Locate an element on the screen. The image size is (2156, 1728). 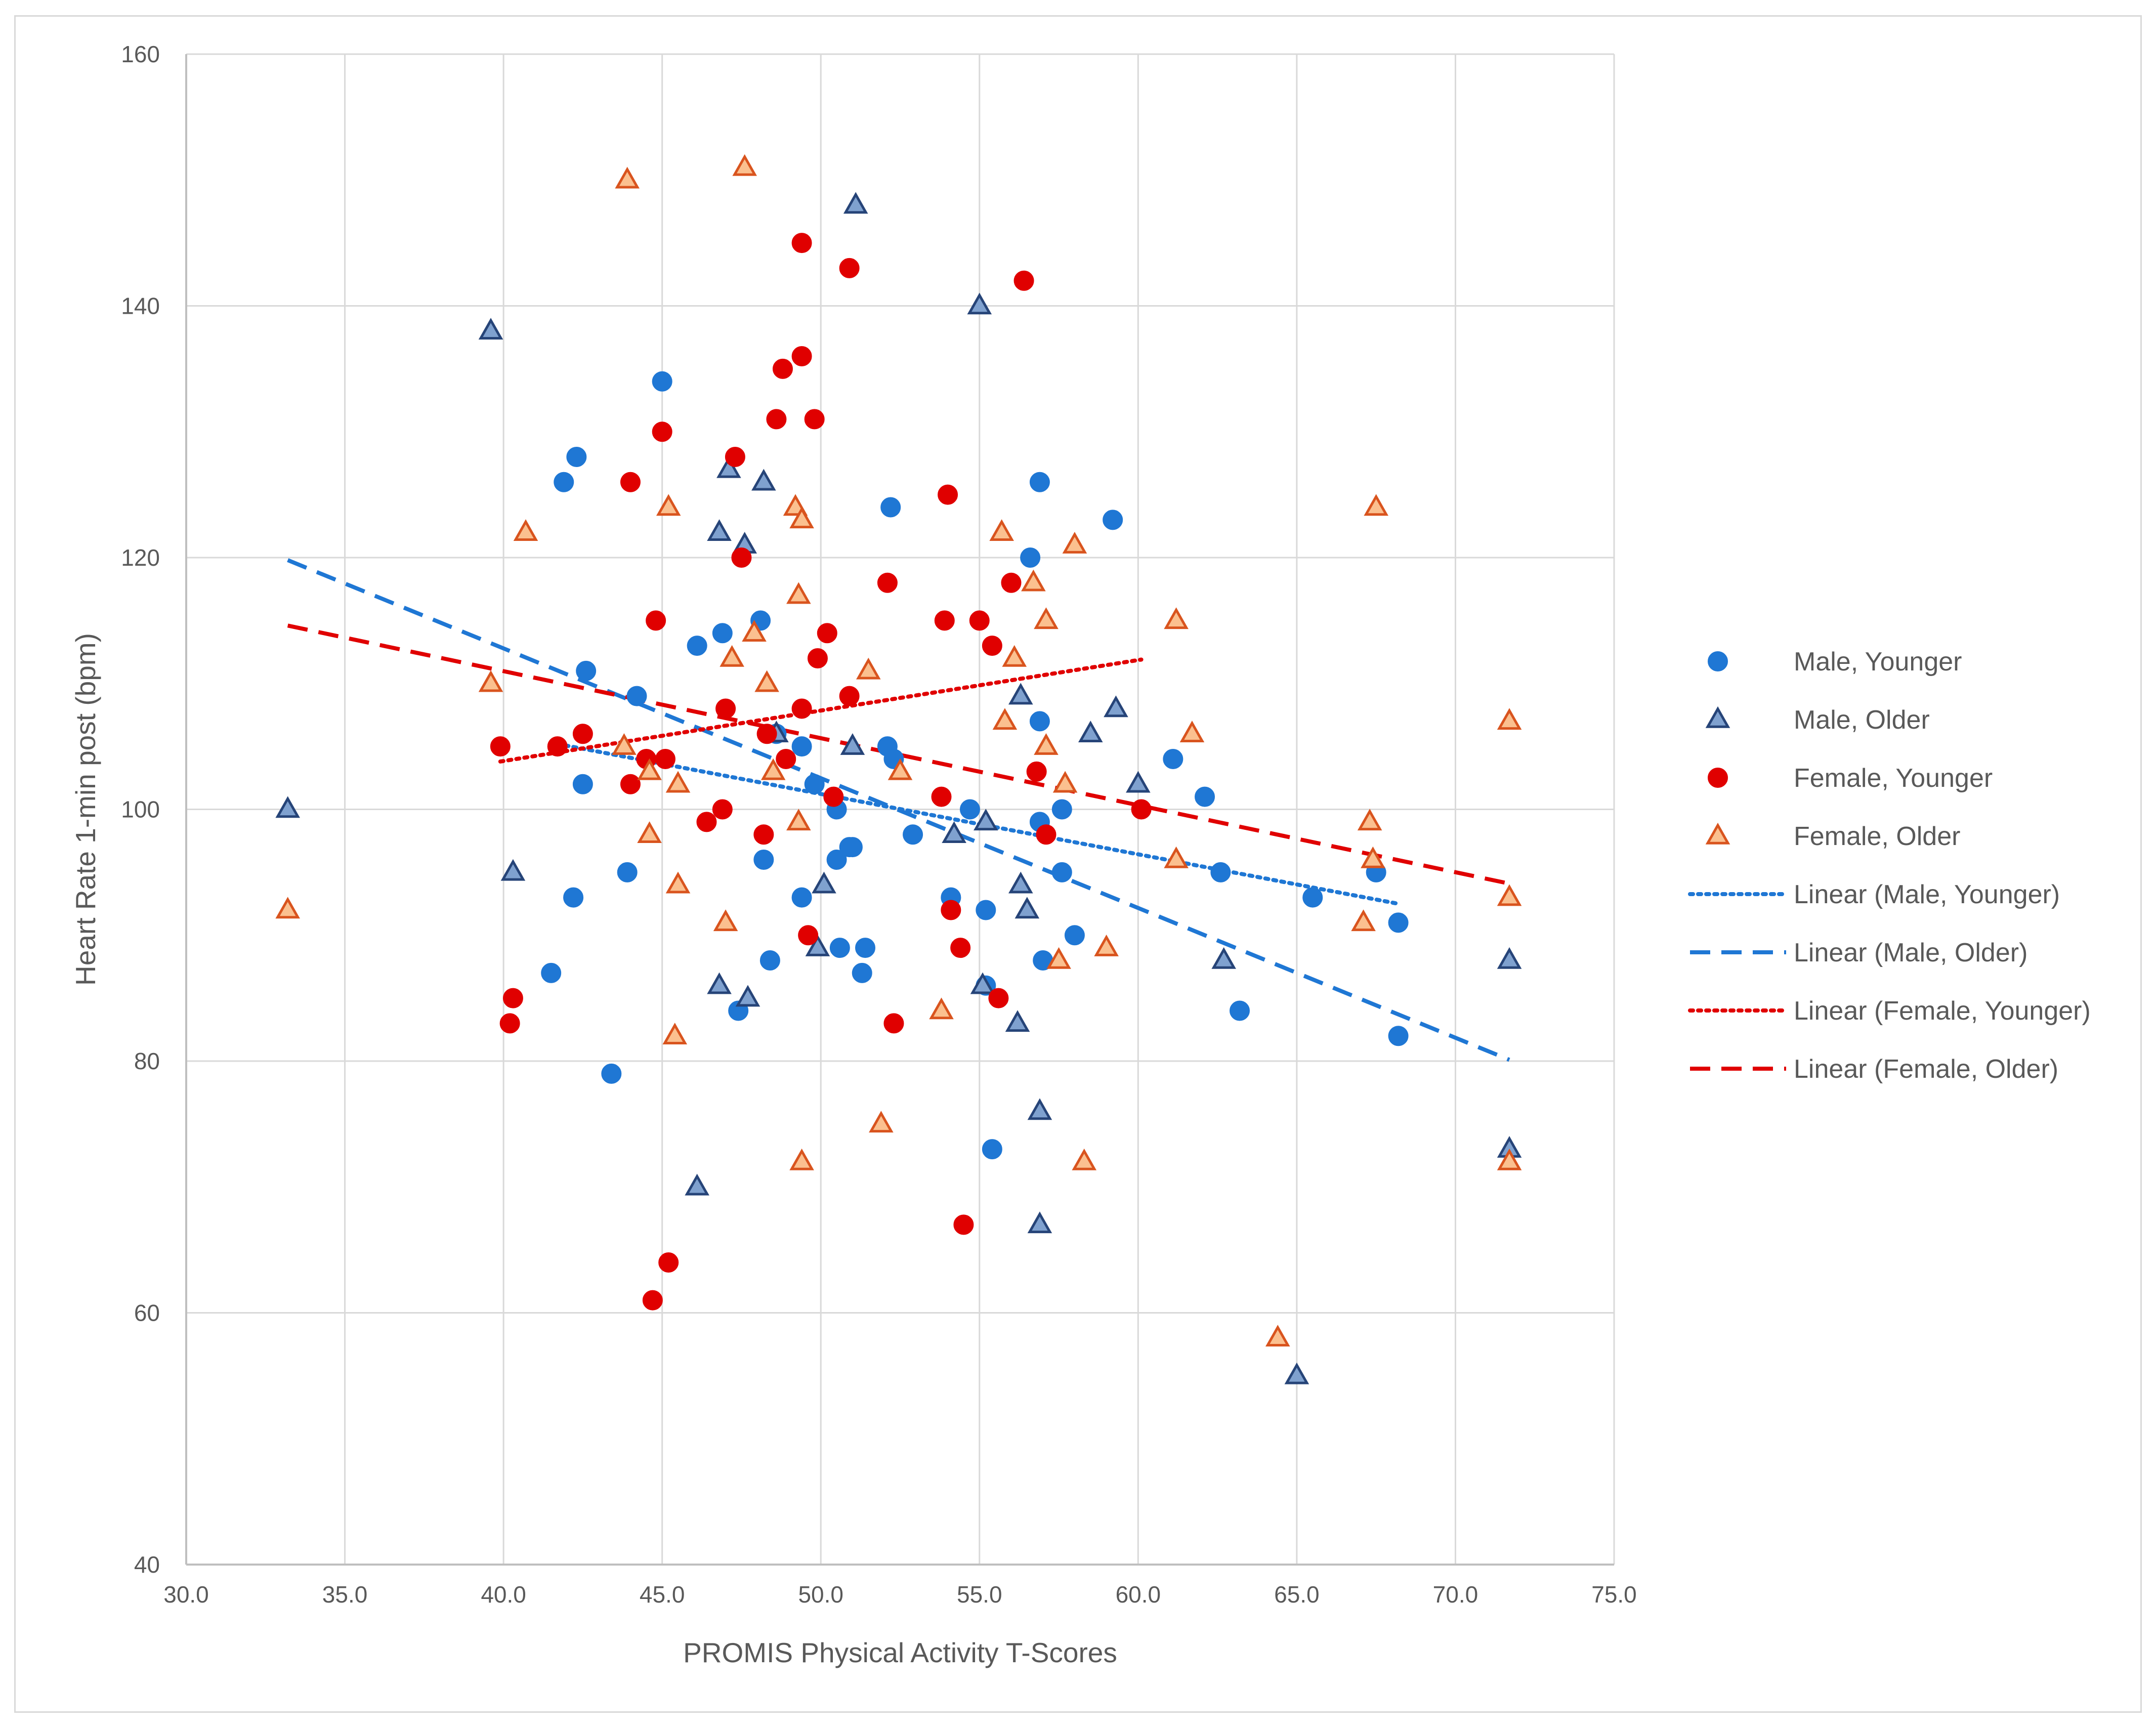
legend-label: Linear (Male, Younger) is located at coordinates (1927, 894).